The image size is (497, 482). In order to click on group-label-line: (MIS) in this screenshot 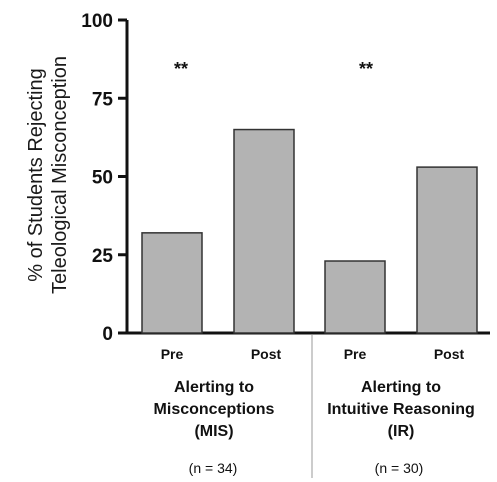, I will do `click(213, 431)`.